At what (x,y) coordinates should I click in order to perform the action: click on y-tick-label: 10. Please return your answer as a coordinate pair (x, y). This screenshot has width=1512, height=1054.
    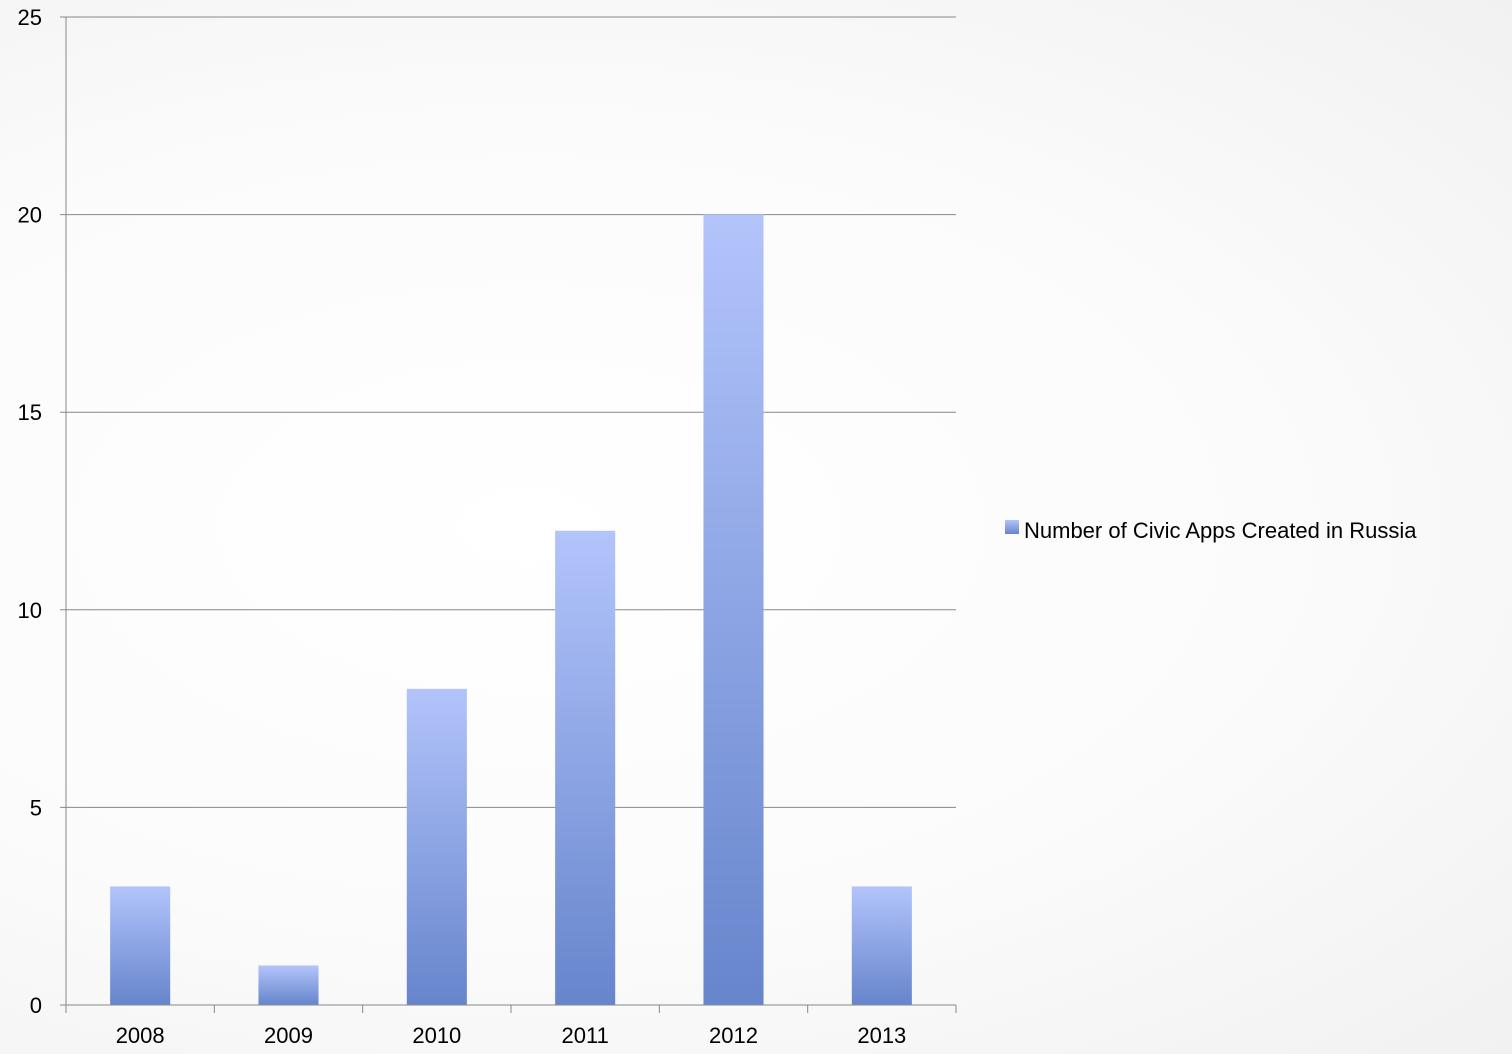
    Looking at the image, I should click on (30, 610).